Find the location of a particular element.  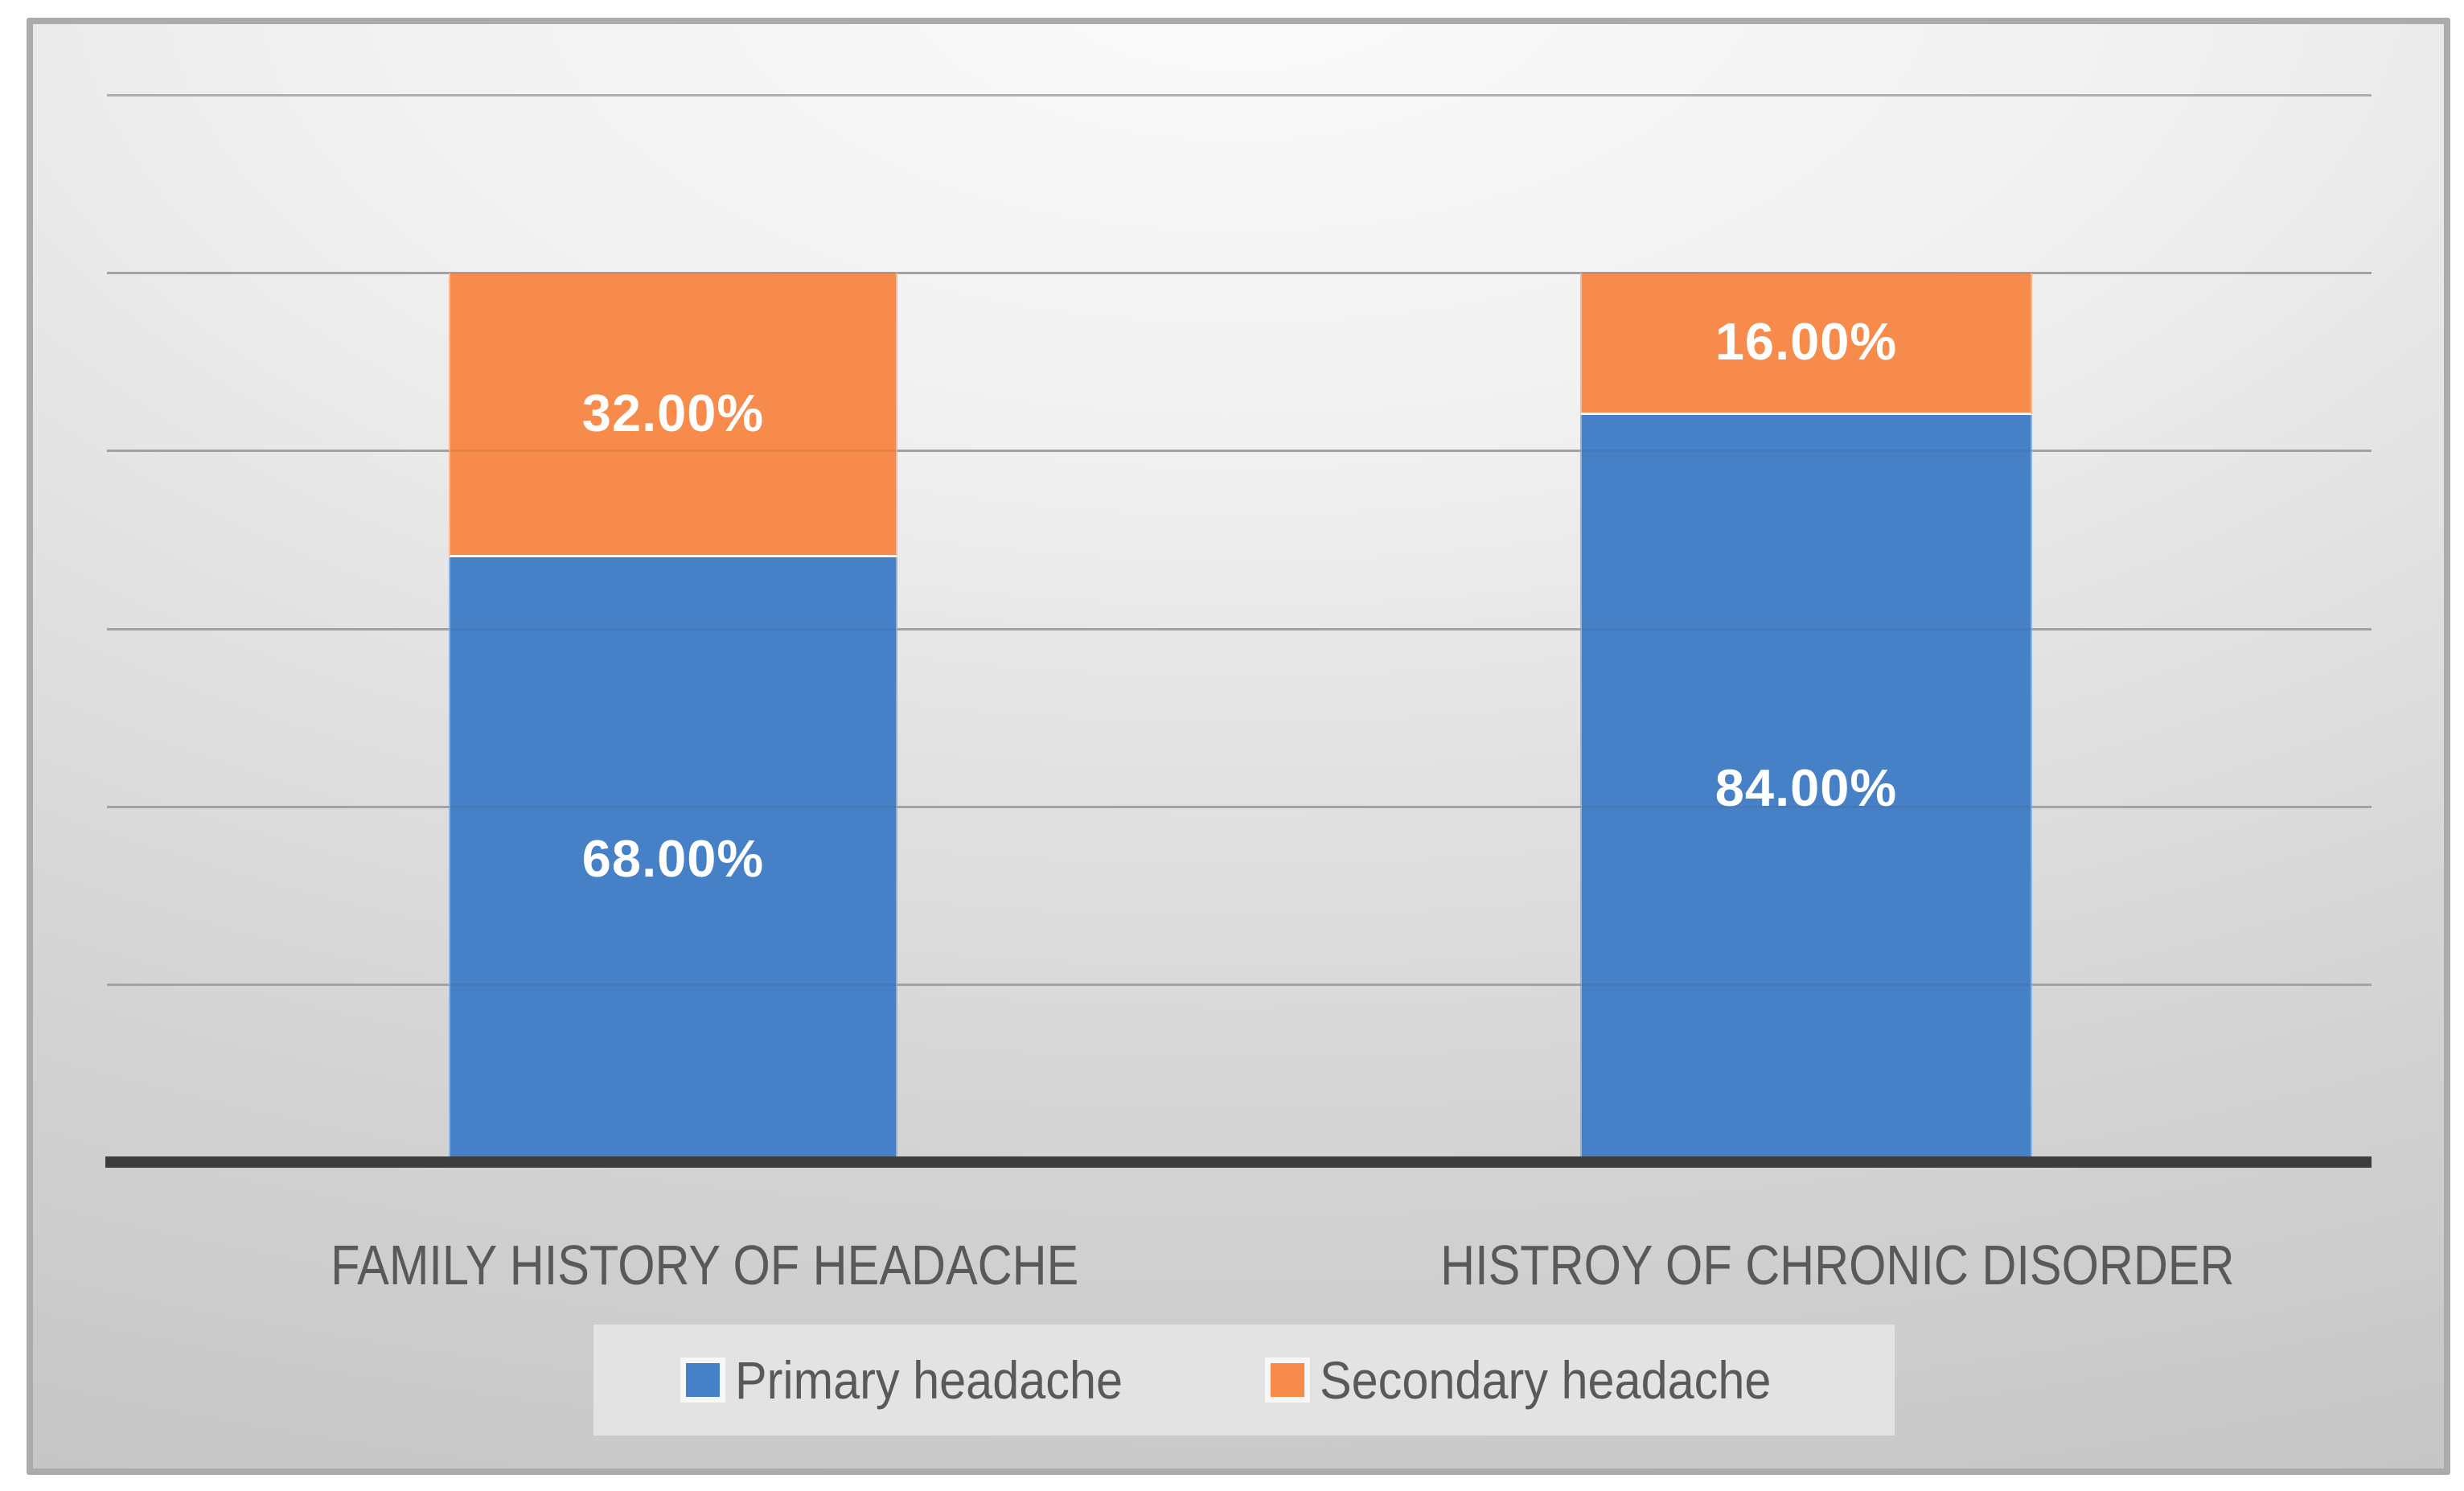

category-label-chronic-disorder: HISTROY OF CHRONIC DISORDER is located at coordinates (1837, 1265).